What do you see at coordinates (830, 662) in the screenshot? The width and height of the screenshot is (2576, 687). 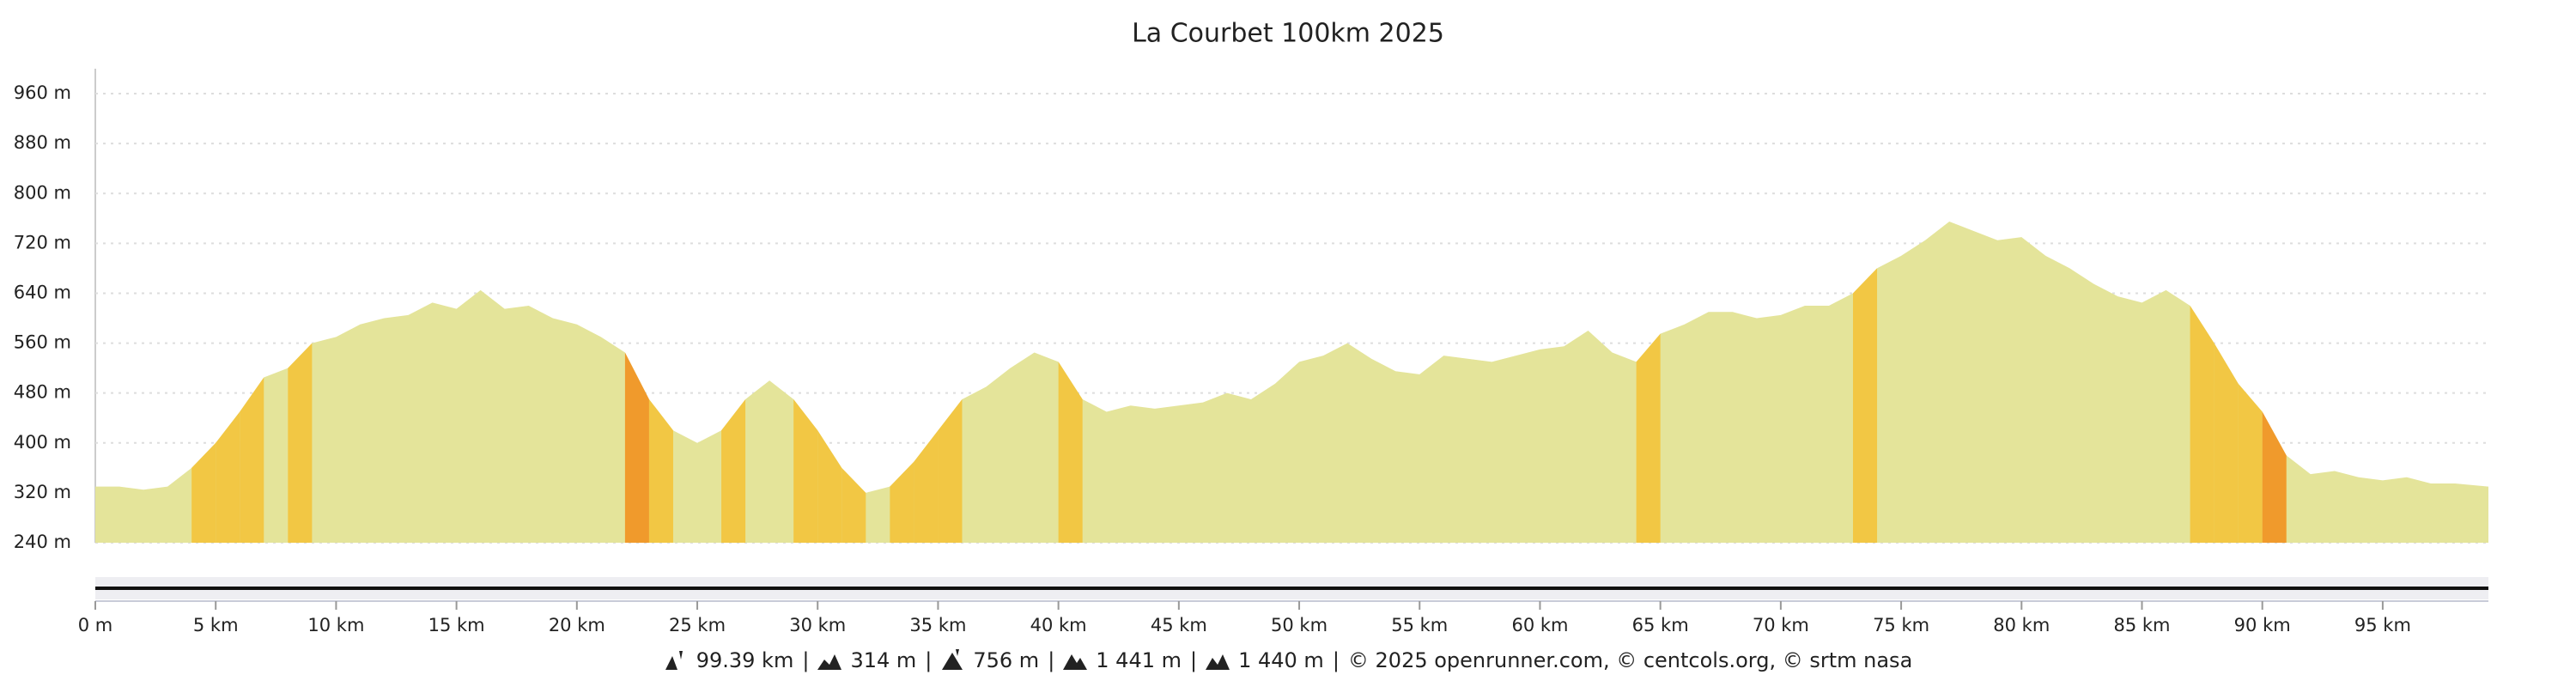 I see `icon-min` at bounding box center [830, 662].